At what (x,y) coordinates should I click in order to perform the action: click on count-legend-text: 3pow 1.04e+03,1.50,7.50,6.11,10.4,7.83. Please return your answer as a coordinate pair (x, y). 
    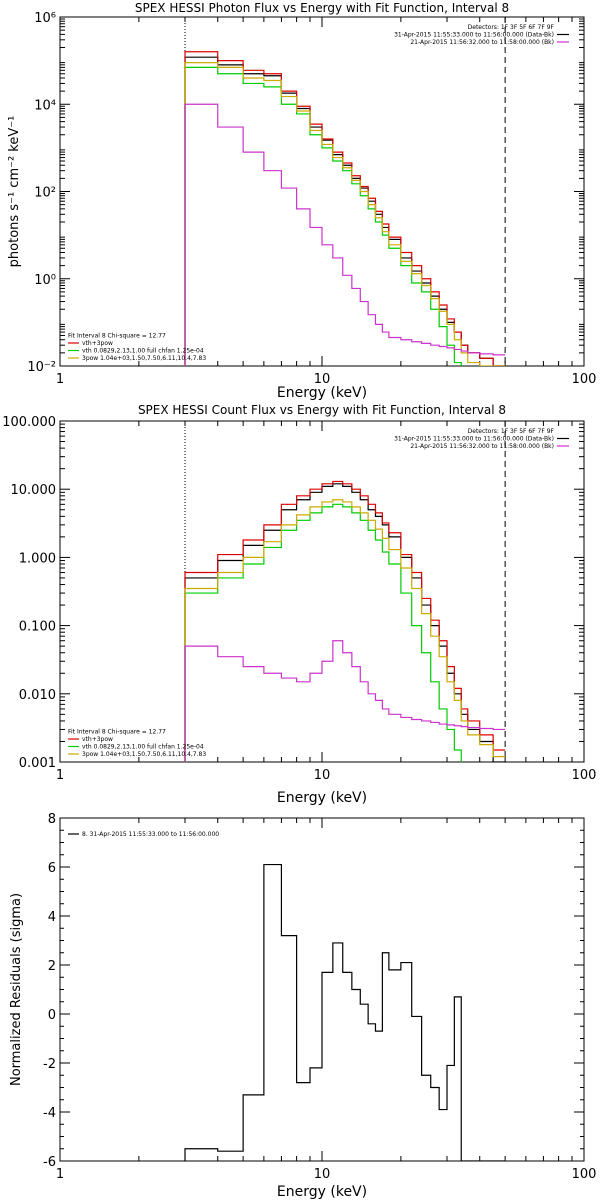
    Looking at the image, I should click on (144, 754).